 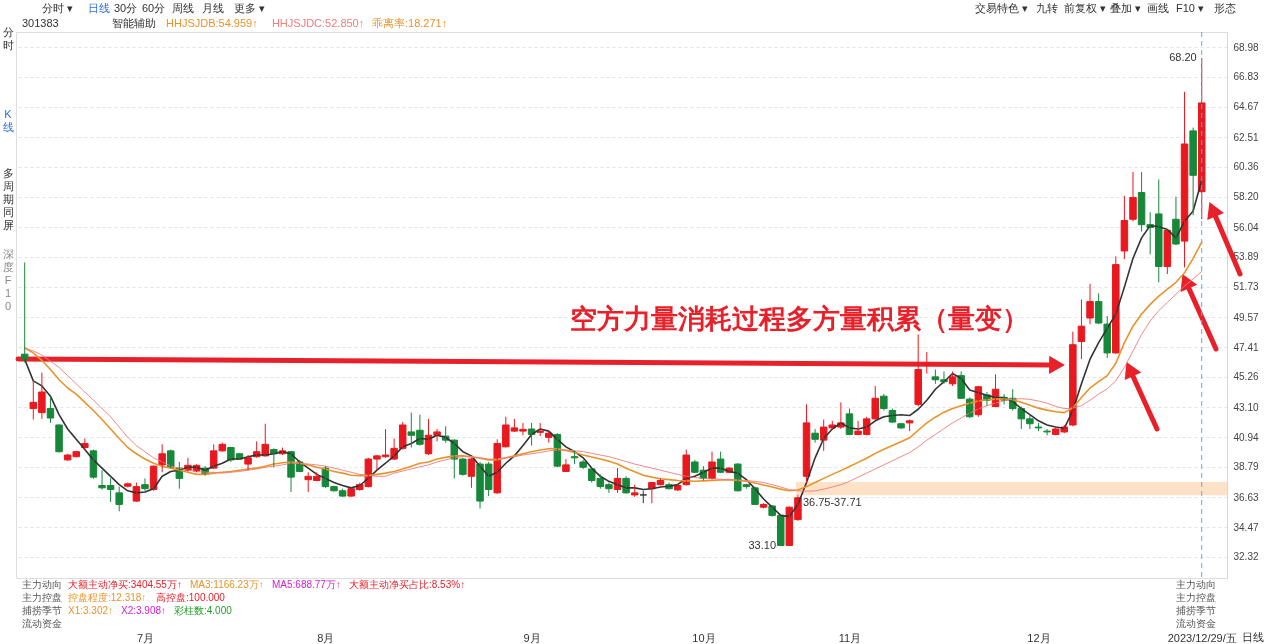 I want to click on text: 分时 ▾, so click(x=58, y=8).